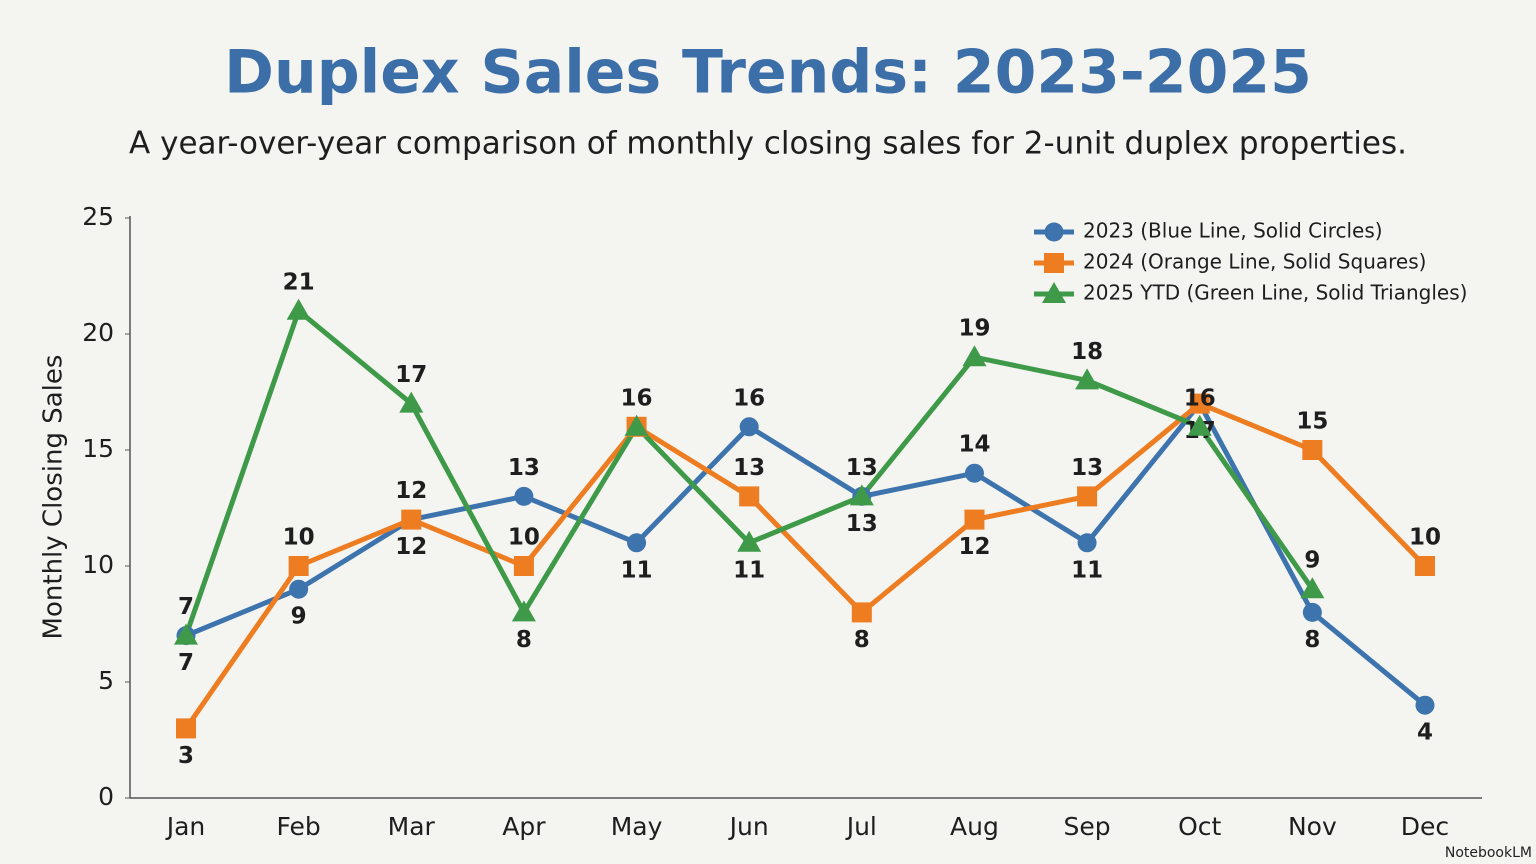  I want to click on y-tick-label: 25, so click(98, 216).